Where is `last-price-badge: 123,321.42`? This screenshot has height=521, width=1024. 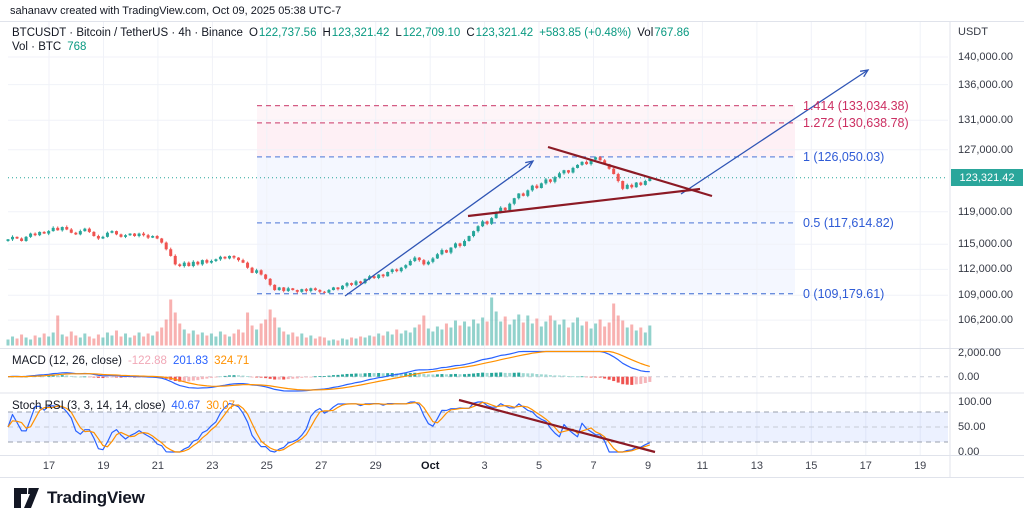
last-price-badge: 123,321.42 is located at coordinates (987, 177).